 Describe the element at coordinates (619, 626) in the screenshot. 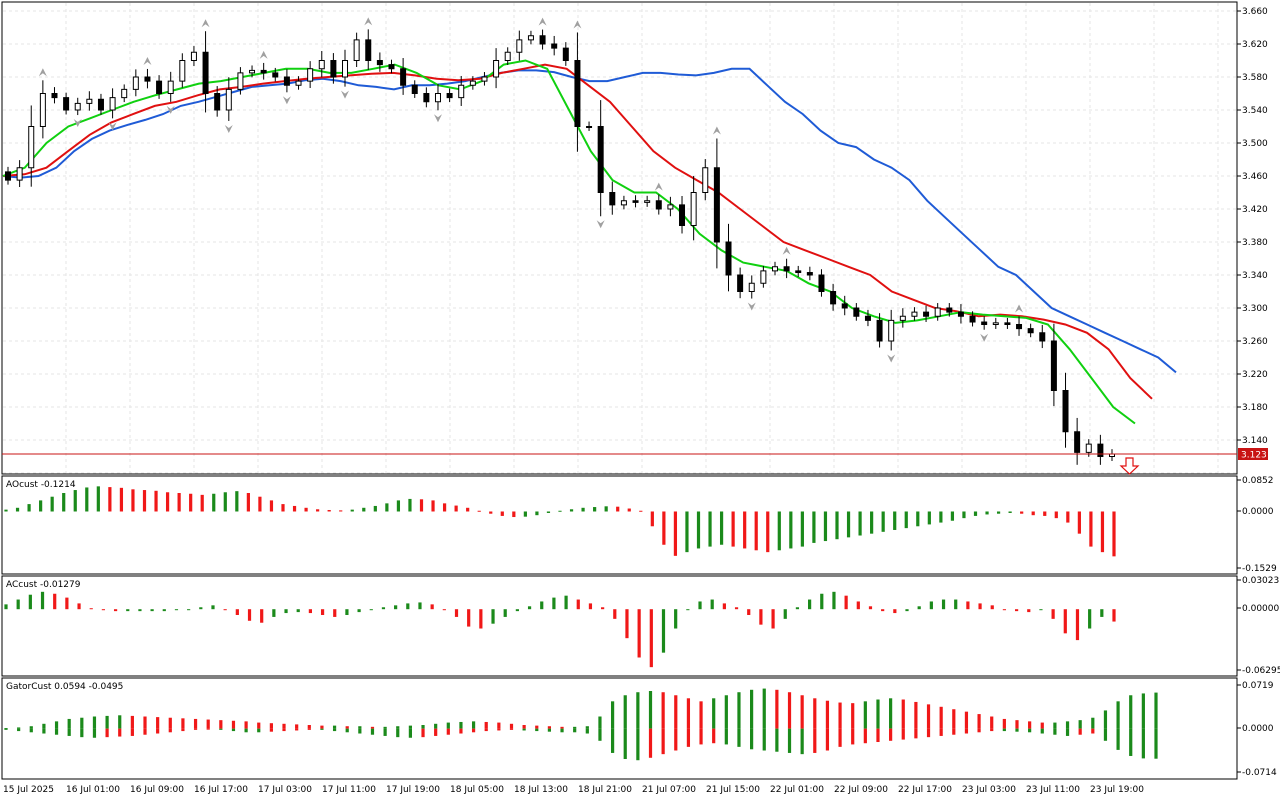

I see `ac-pane-frame` at that location.